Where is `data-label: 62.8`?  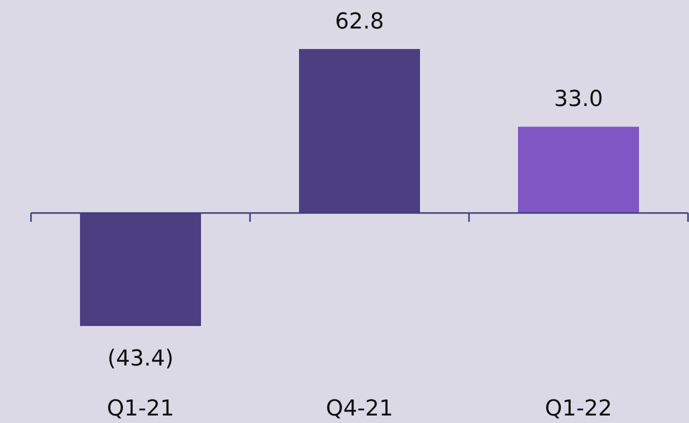 data-label: 62.8 is located at coordinates (359, 22).